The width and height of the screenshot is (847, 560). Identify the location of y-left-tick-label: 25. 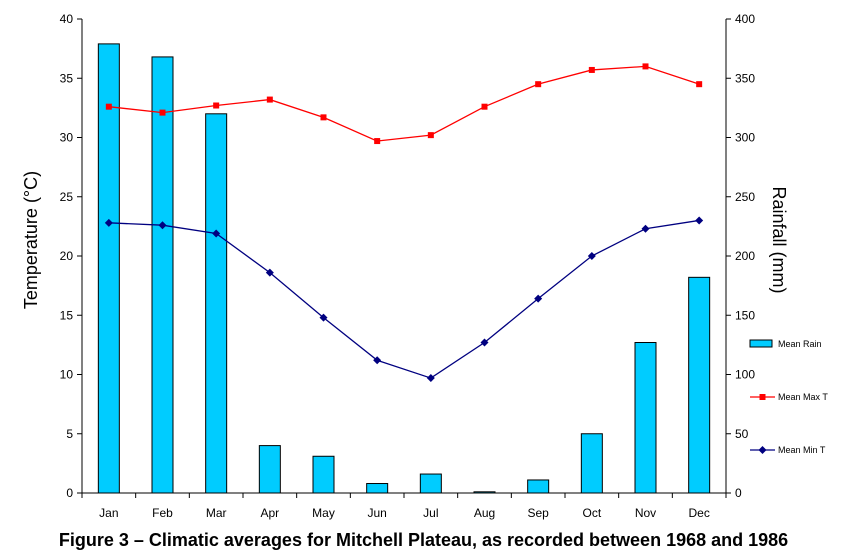
(67, 197).